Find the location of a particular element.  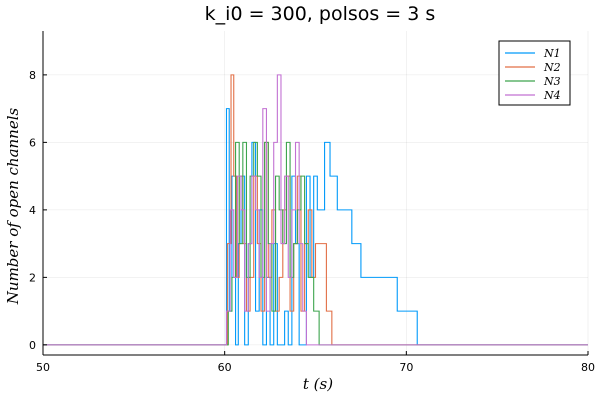

chart-title: k_i0 = 300, polsos = 3 s is located at coordinates (320, 14).